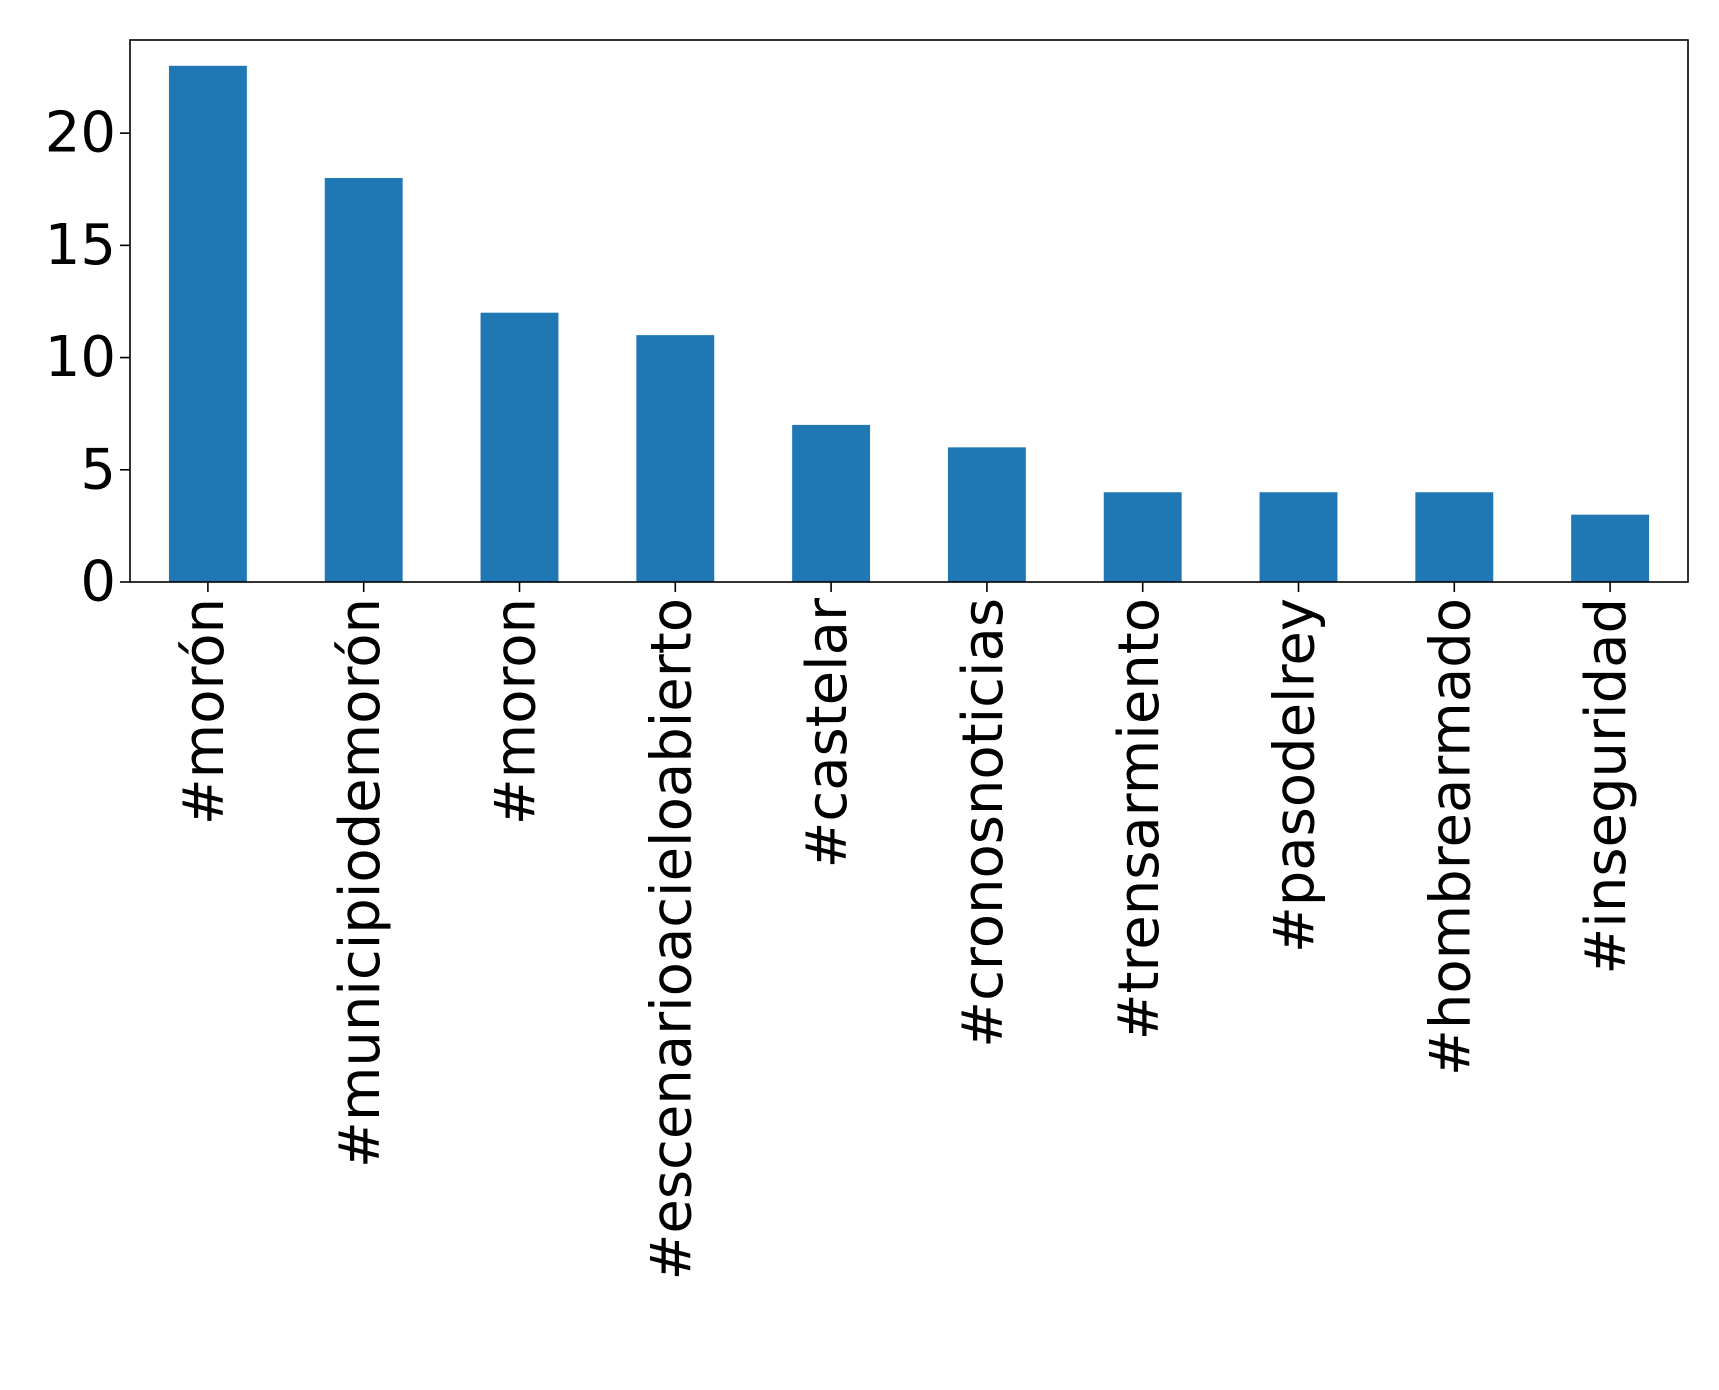  I want to click on bar-pasodelrey, so click(1298, 537).